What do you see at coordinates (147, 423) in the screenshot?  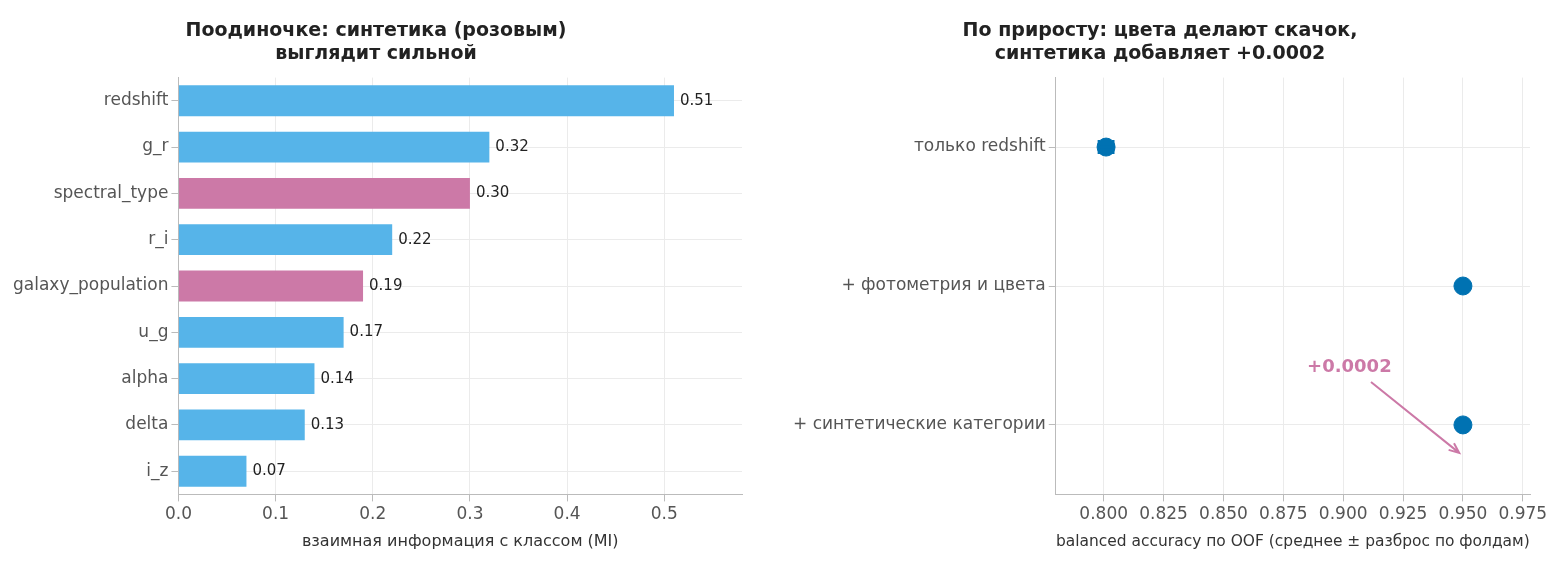 I see `y-tick-label: delta` at bounding box center [147, 423].